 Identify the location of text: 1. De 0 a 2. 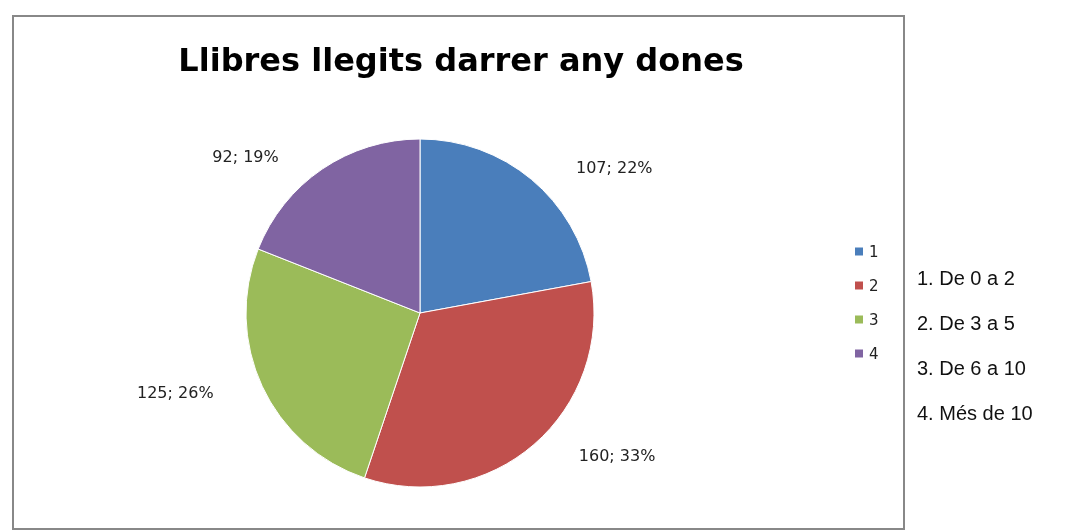
(966, 278).